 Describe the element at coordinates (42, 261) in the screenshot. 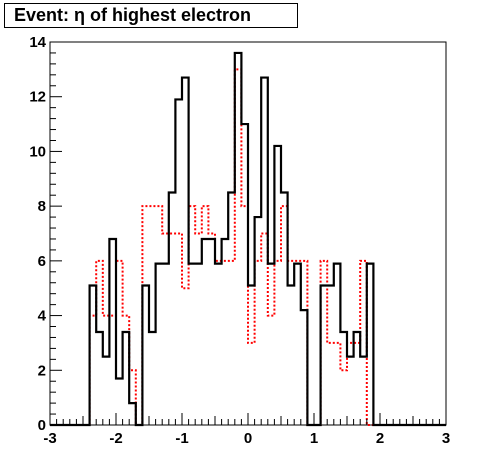

I see `y-tick-label: 6` at that location.